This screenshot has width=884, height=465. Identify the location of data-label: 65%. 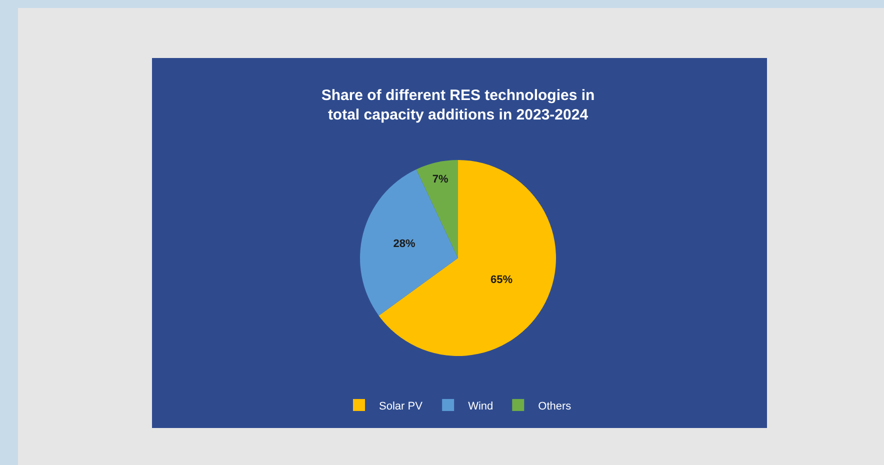
(501, 280).